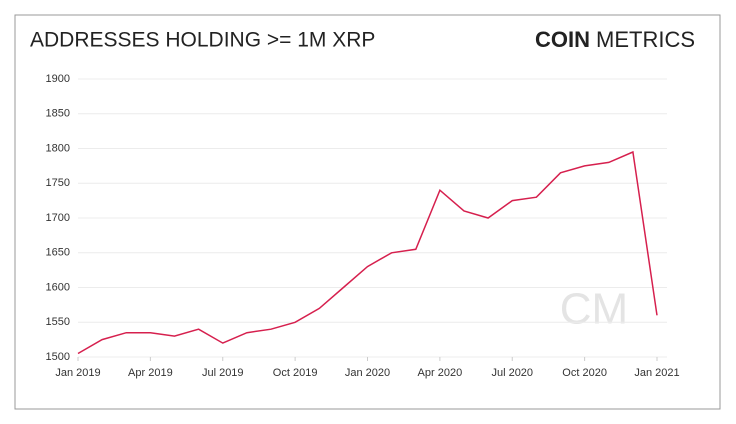 Image resolution: width=736 pixels, height=424 pixels. Describe the element at coordinates (58, 183) in the screenshot. I see `y-tick-label: 1750` at that location.